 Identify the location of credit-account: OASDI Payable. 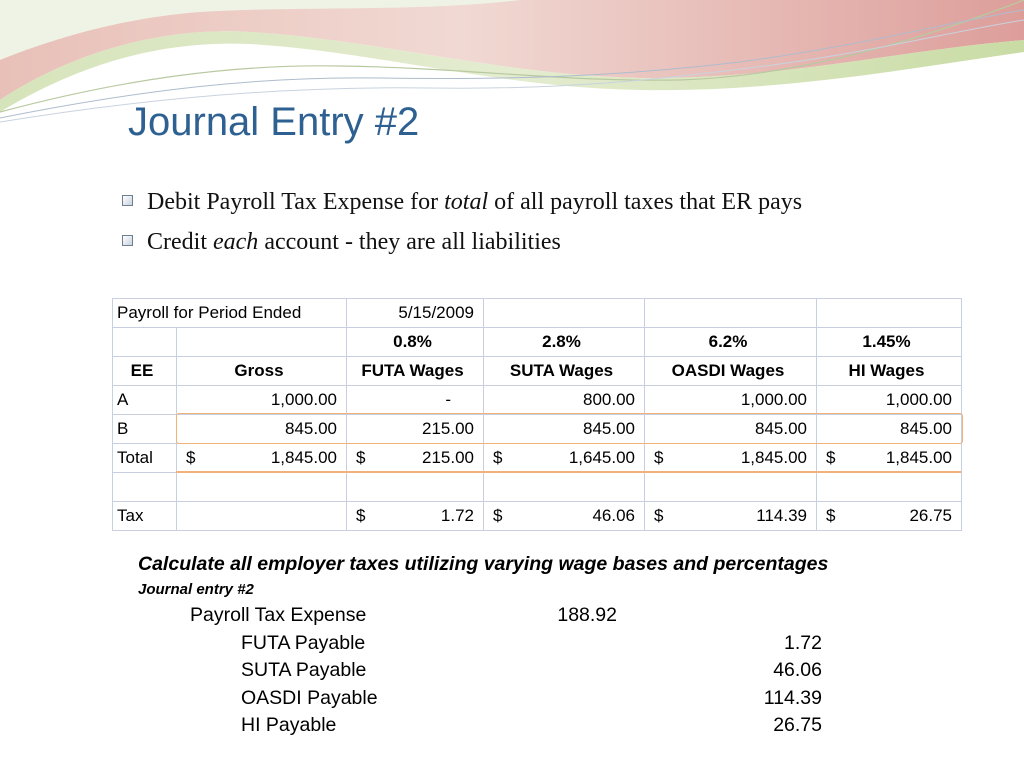
(309, 698).